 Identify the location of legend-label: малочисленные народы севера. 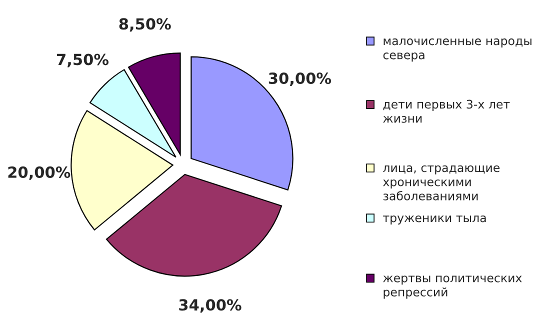
(457, 50).